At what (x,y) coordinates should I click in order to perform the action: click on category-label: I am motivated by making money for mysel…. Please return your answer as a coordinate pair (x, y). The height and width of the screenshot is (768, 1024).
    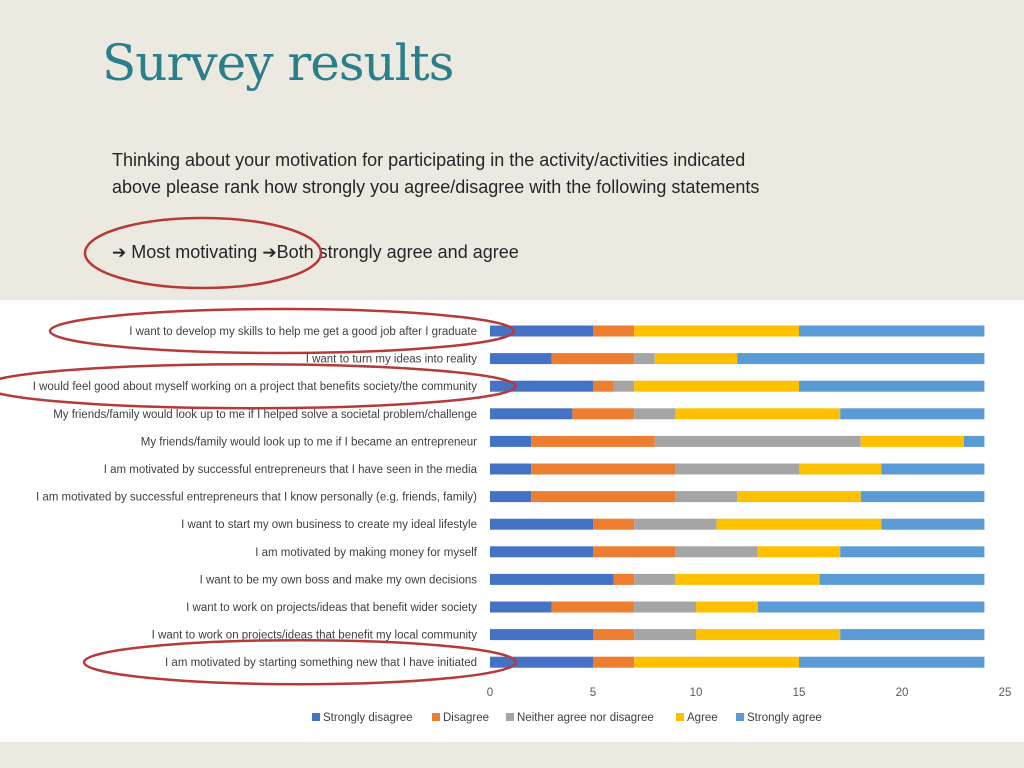
    Looking at the image, I should click on (366, 553).